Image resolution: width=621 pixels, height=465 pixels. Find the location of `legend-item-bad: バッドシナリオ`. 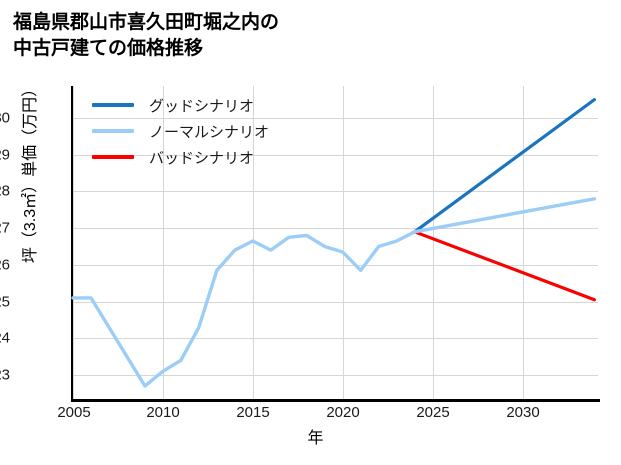

legend-item-bad: バッドシナリオ is located at coordinates (202, 157).